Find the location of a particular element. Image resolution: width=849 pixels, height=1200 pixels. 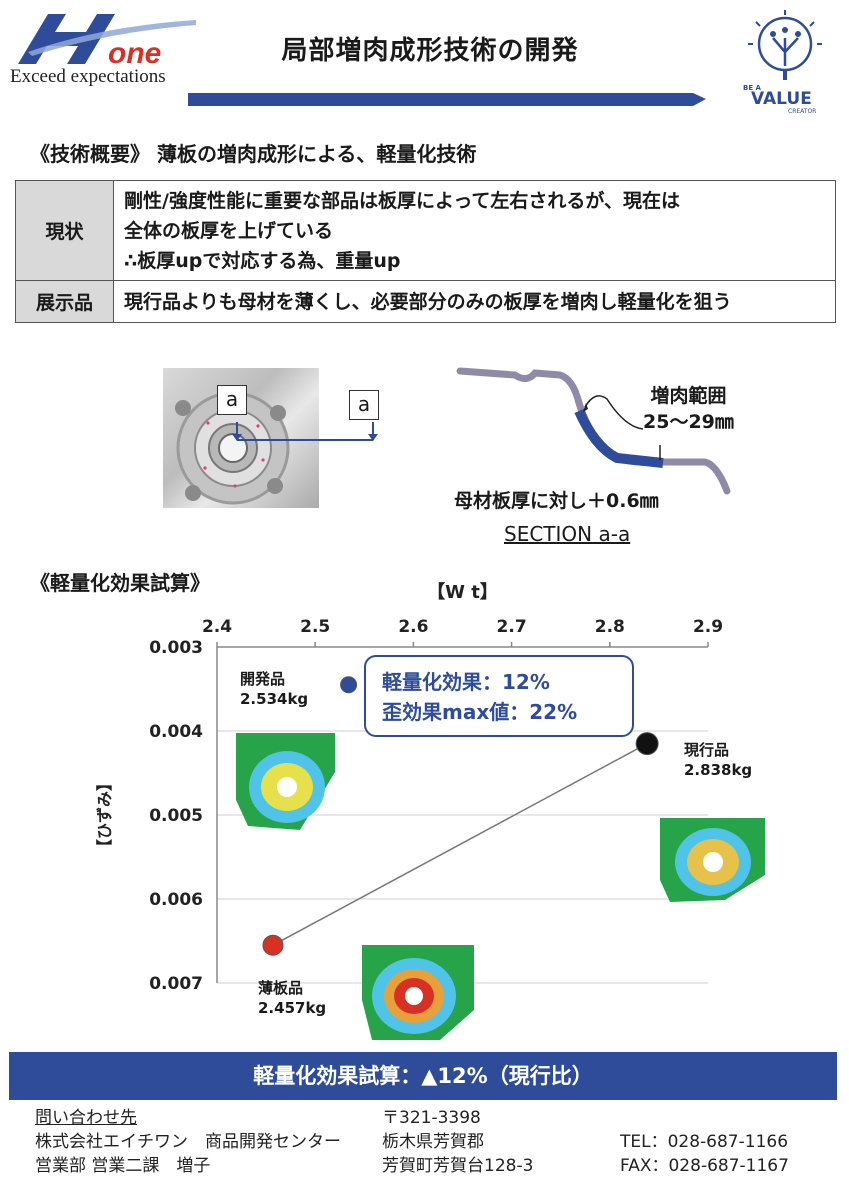

section-label: SECTION a-a is located at coordinates (567, 534).